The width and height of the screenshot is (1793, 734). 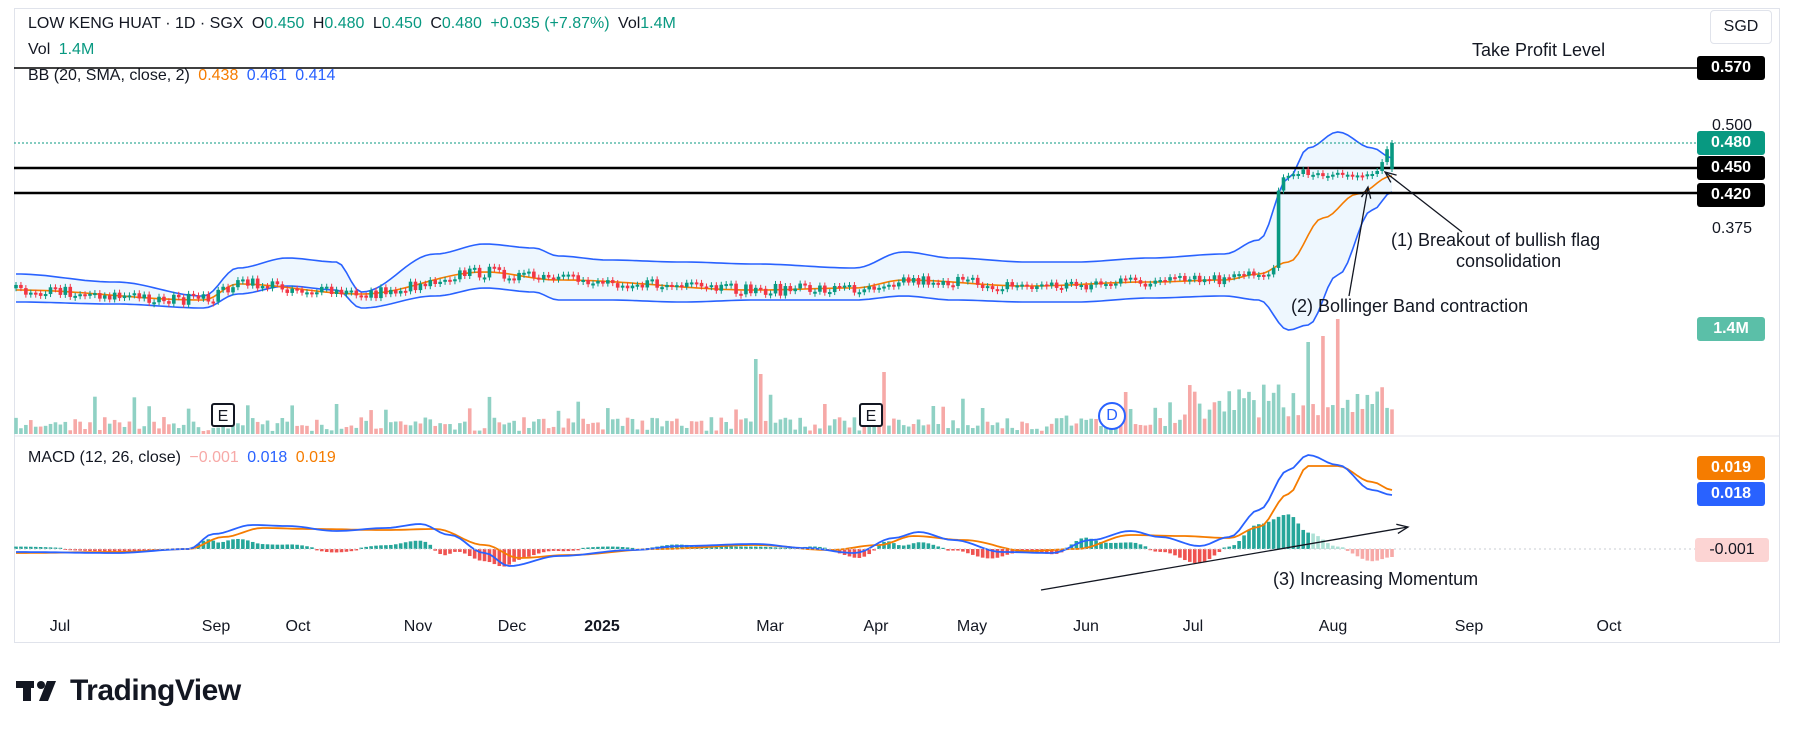 I want to click on macd-line-value: 0.018, so click(x=267, y=457).